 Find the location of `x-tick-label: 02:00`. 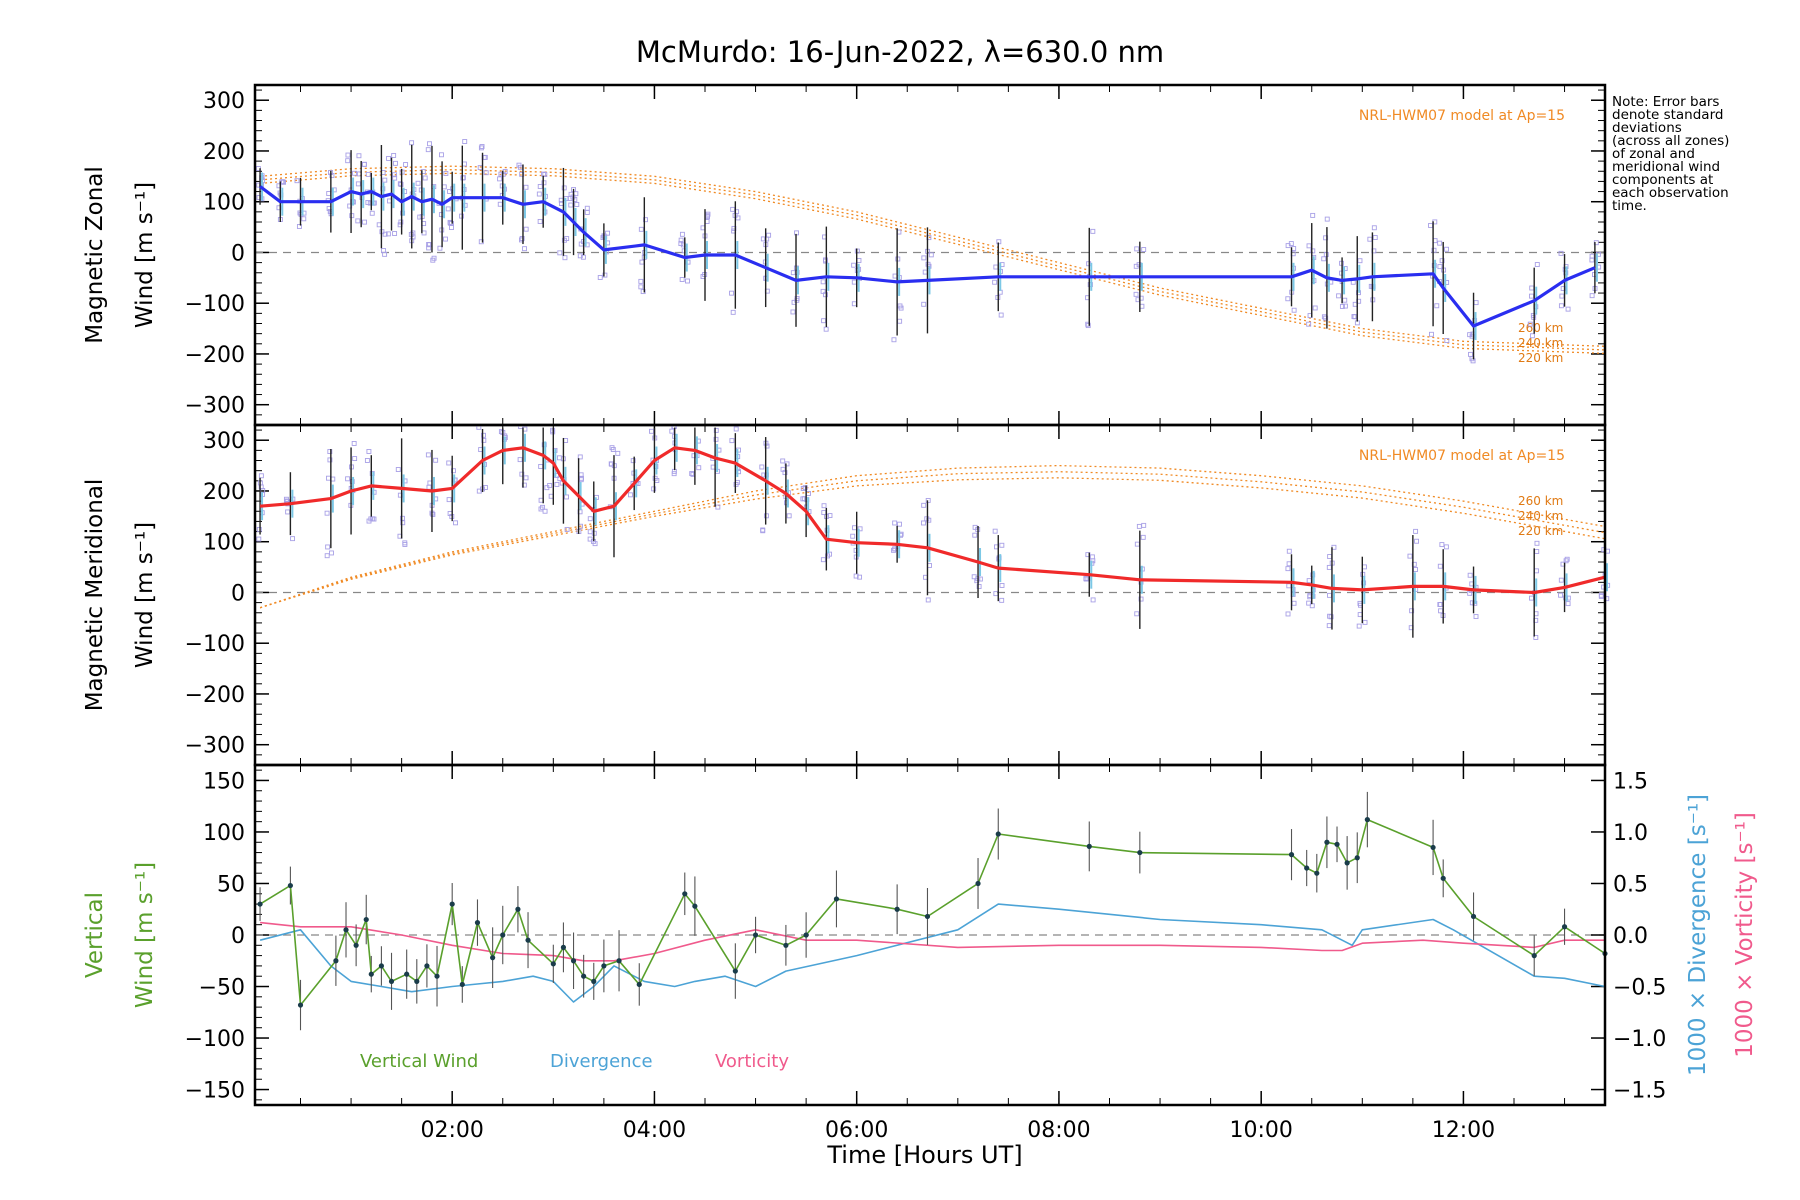

x-tick-label: 02:00 is located at coordinates (451, 1130).